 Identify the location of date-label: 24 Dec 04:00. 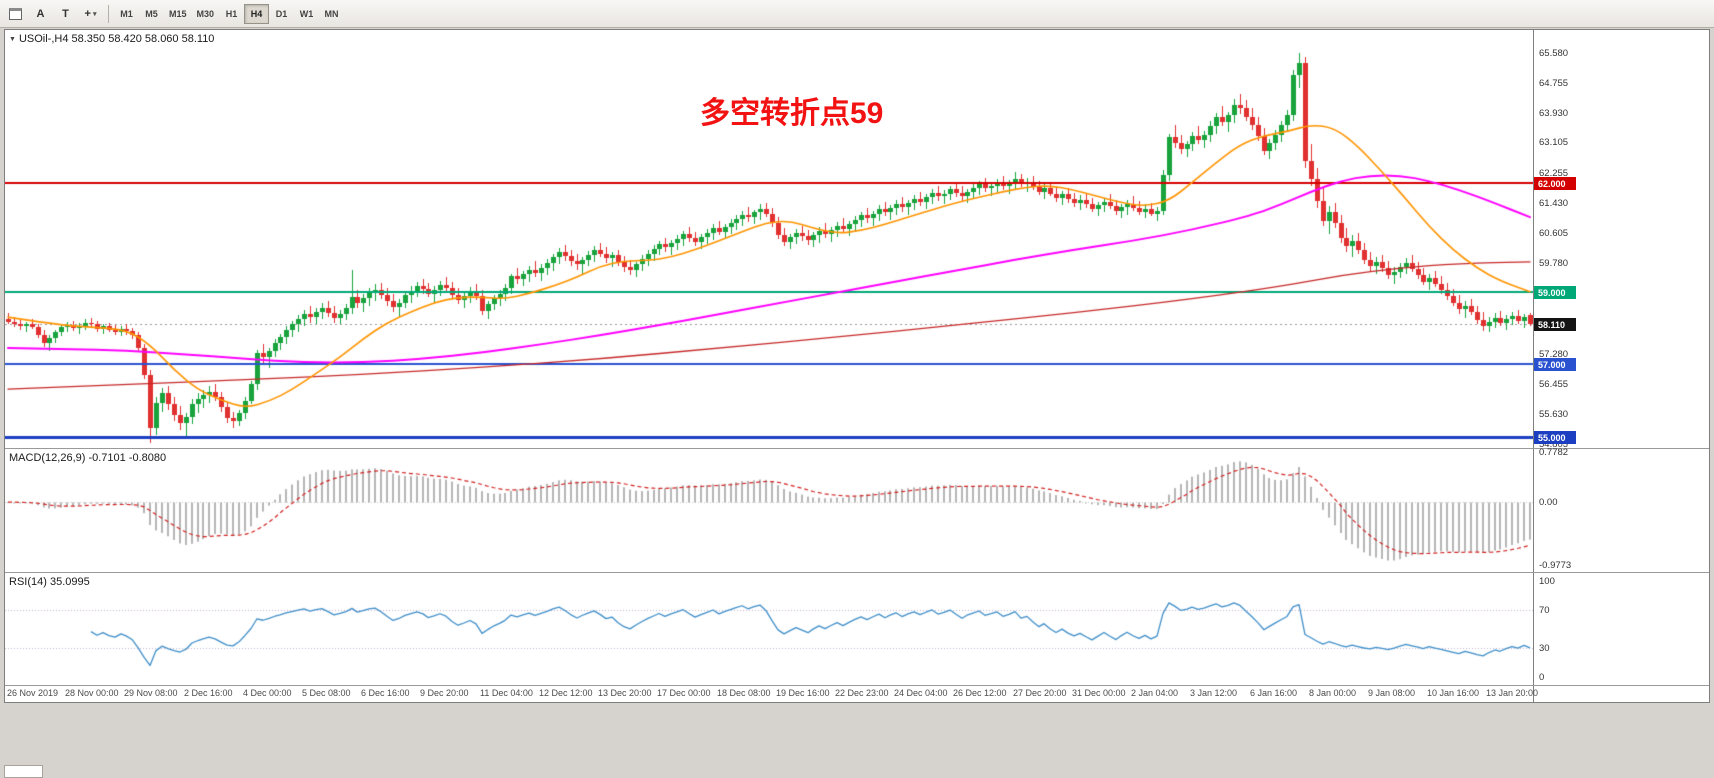
(921, 693).